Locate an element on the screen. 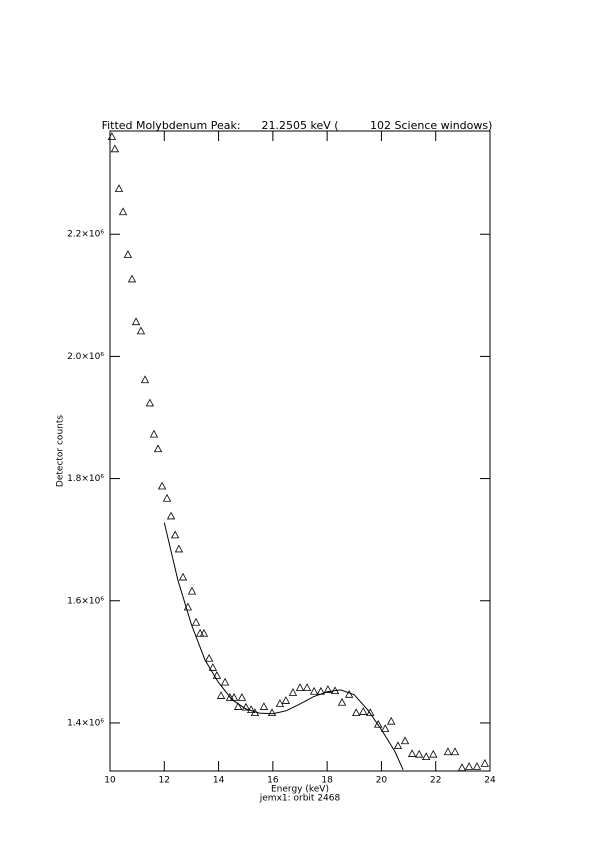  x-tick-label: 18 is located at coordinates (327, 781).